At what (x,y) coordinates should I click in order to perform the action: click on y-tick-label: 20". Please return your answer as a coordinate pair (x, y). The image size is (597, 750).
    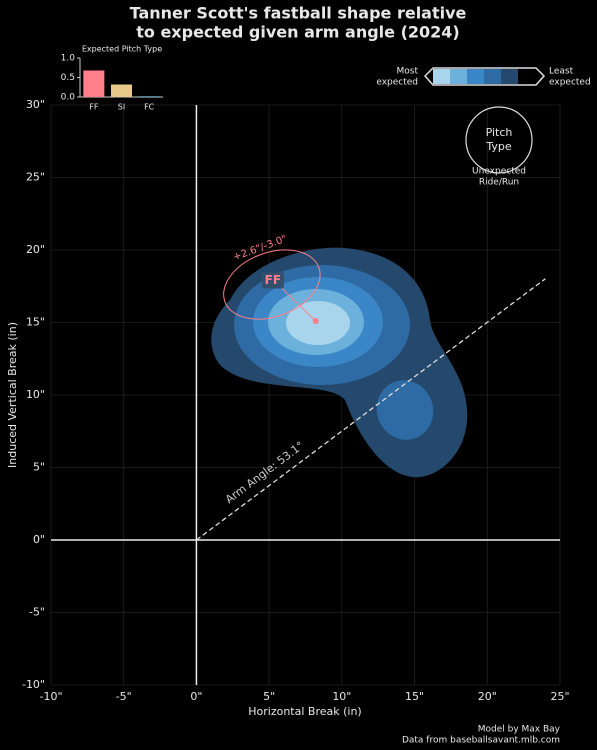
    Looking at the image, I should click on (35, 249).